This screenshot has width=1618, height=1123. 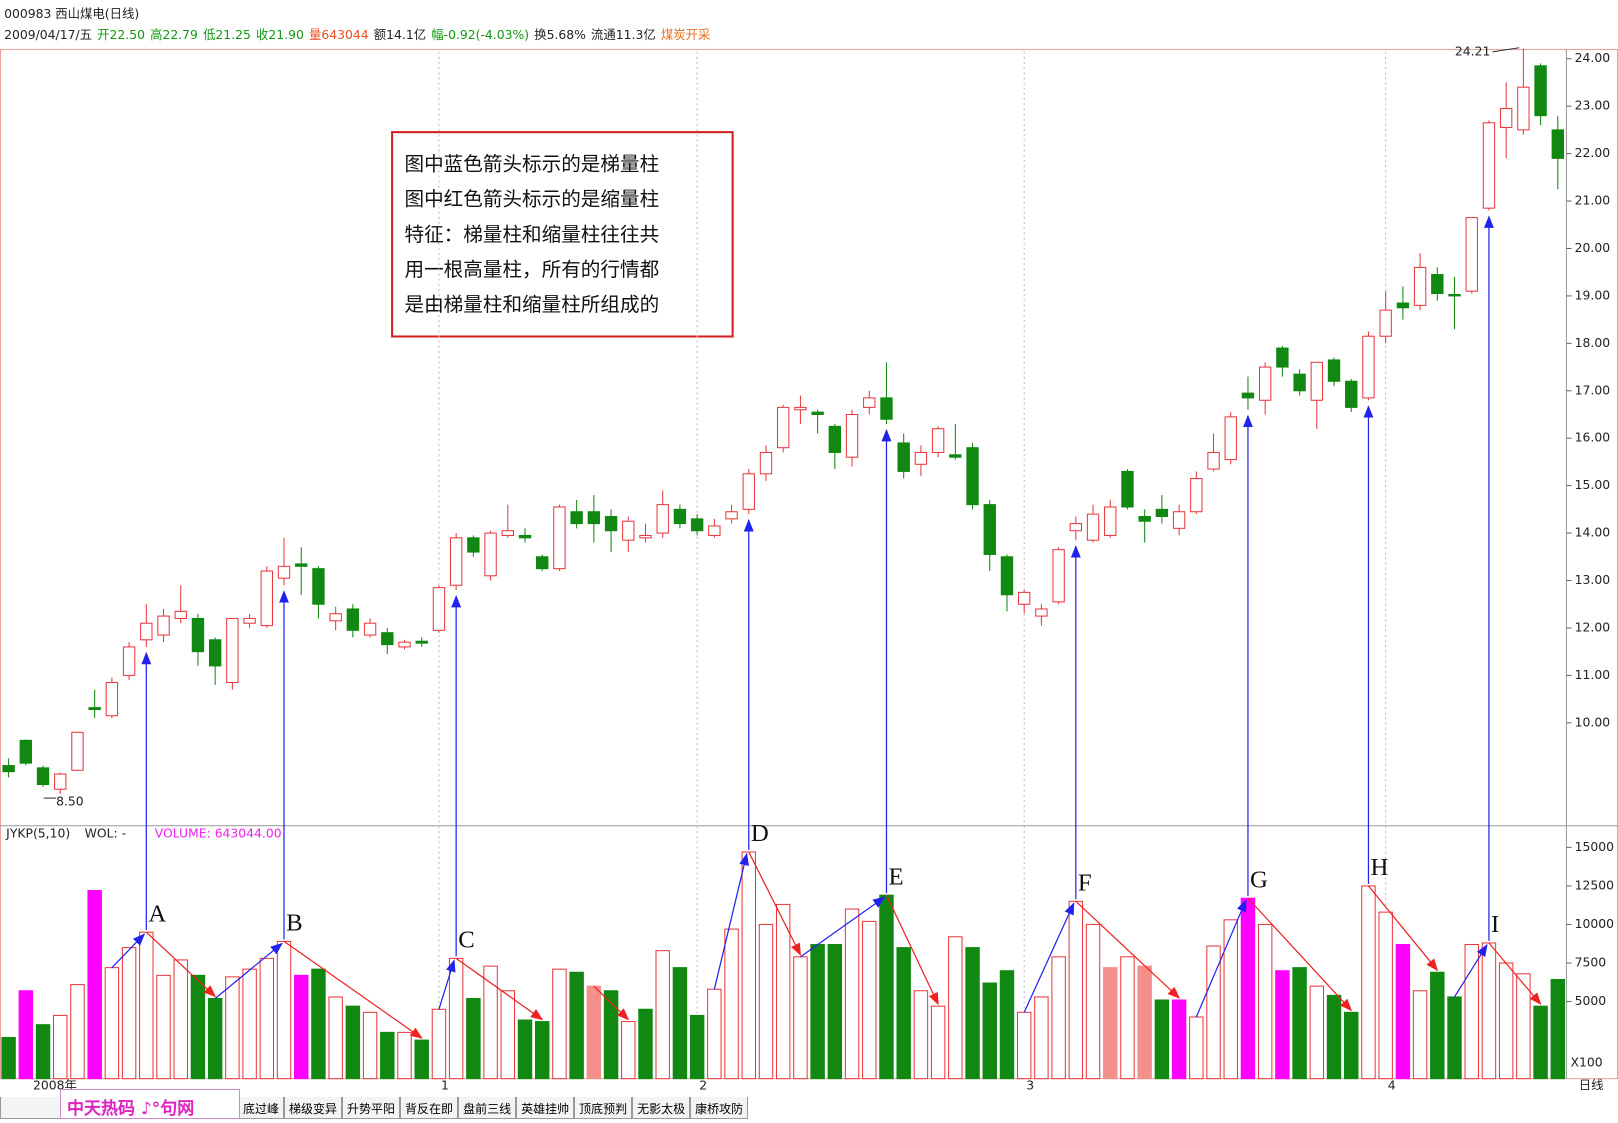 I want to click on x-tick-label: 1, so click(x=445, y=1084).